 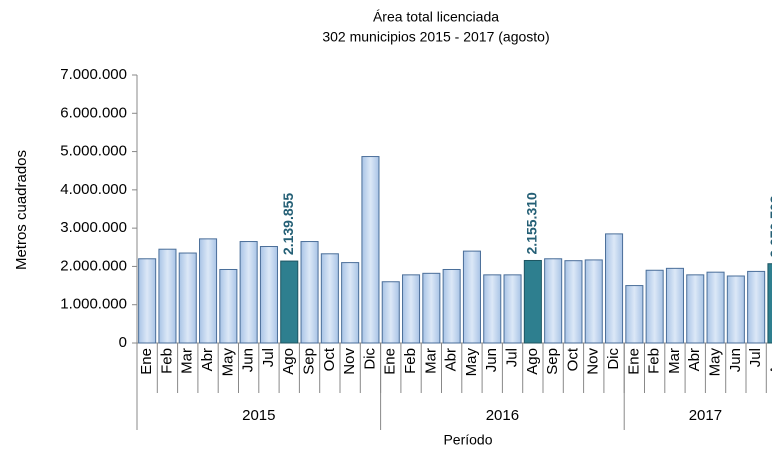 I want to click on y-axis-label: Metros cuadrados, so click(x=21, y=210).